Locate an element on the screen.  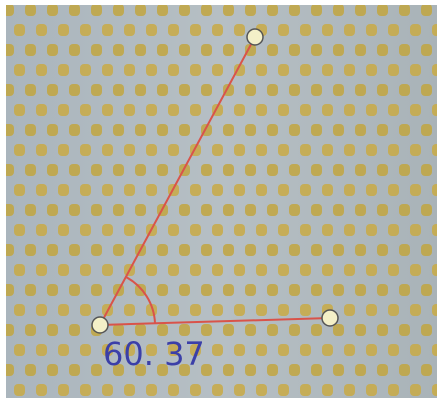
arm-line is located at coordinates (215, 321).